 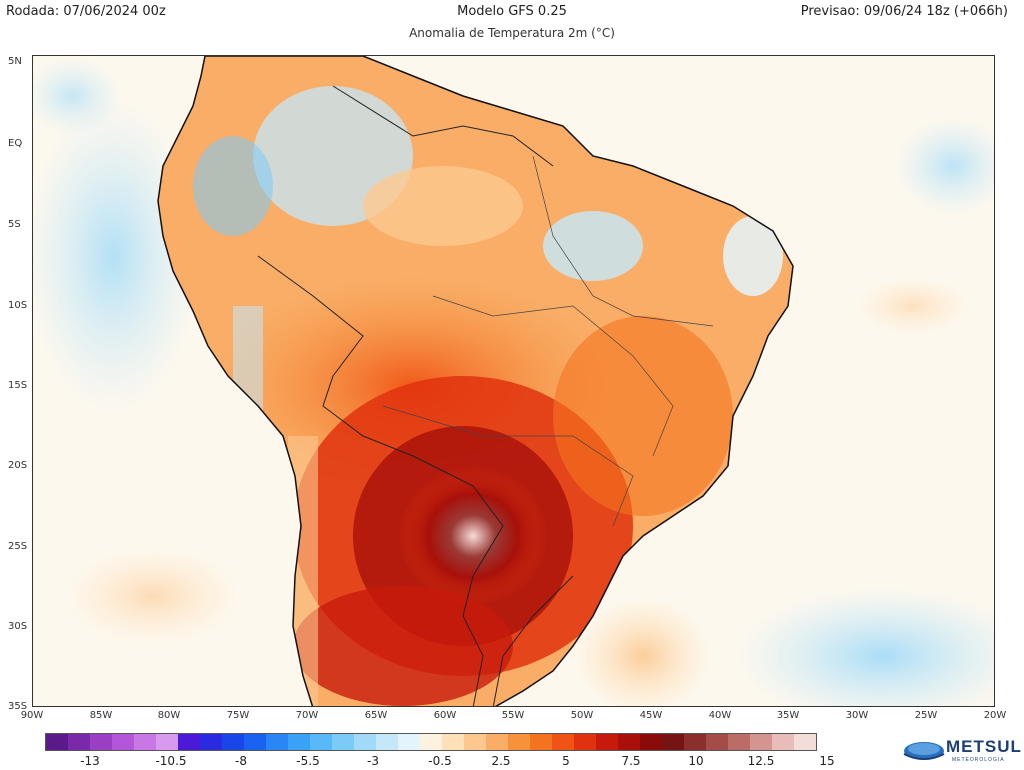 What do you see at coordinates (18, 546) in the screenshot?
I see `lat-label-25s: 25S` at bounding box center [18, 546].